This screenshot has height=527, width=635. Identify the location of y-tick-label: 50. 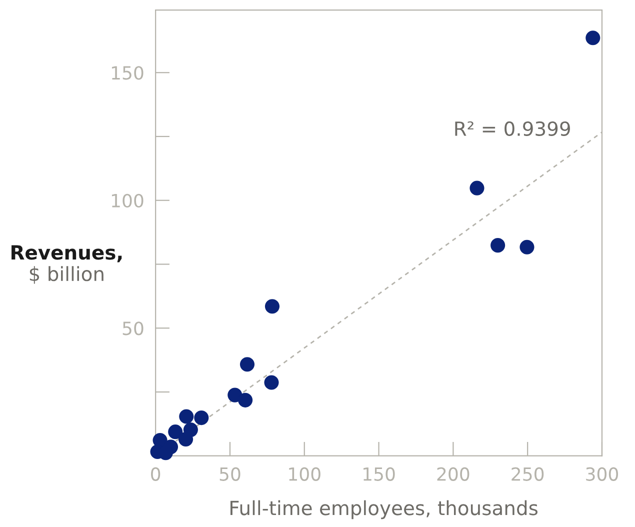
(133, 329).